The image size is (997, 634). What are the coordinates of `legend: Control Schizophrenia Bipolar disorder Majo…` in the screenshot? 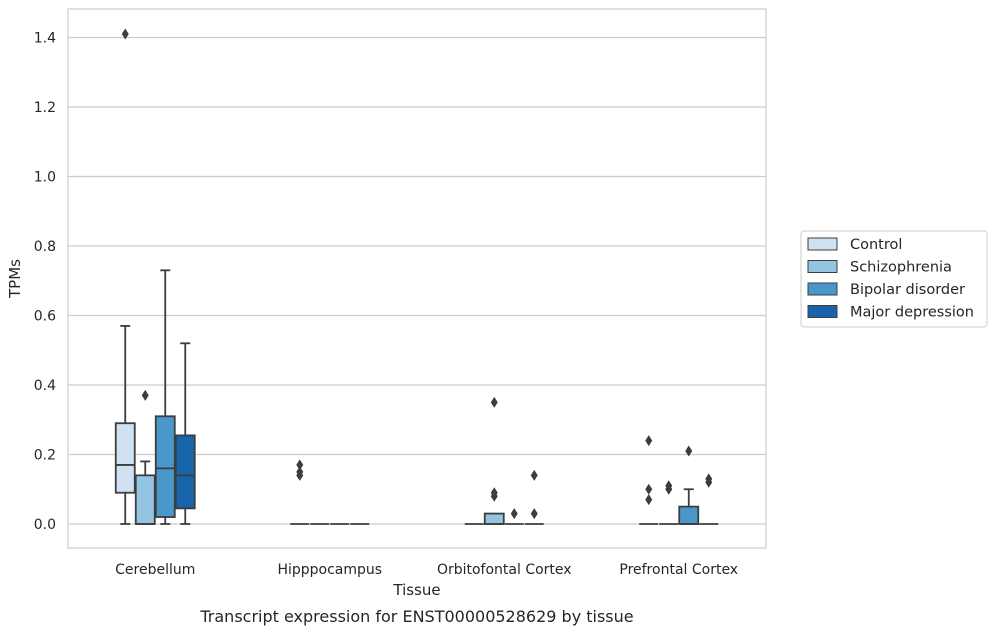 It's located at (894, 279).